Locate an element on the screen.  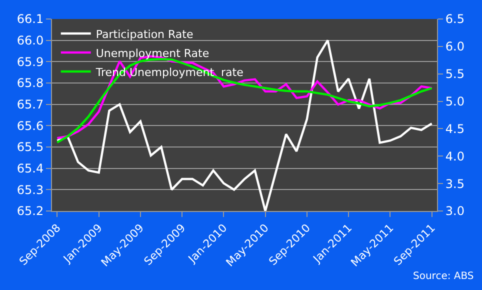
y-tick-label: 65.8 is located at coordinates (30, 83).